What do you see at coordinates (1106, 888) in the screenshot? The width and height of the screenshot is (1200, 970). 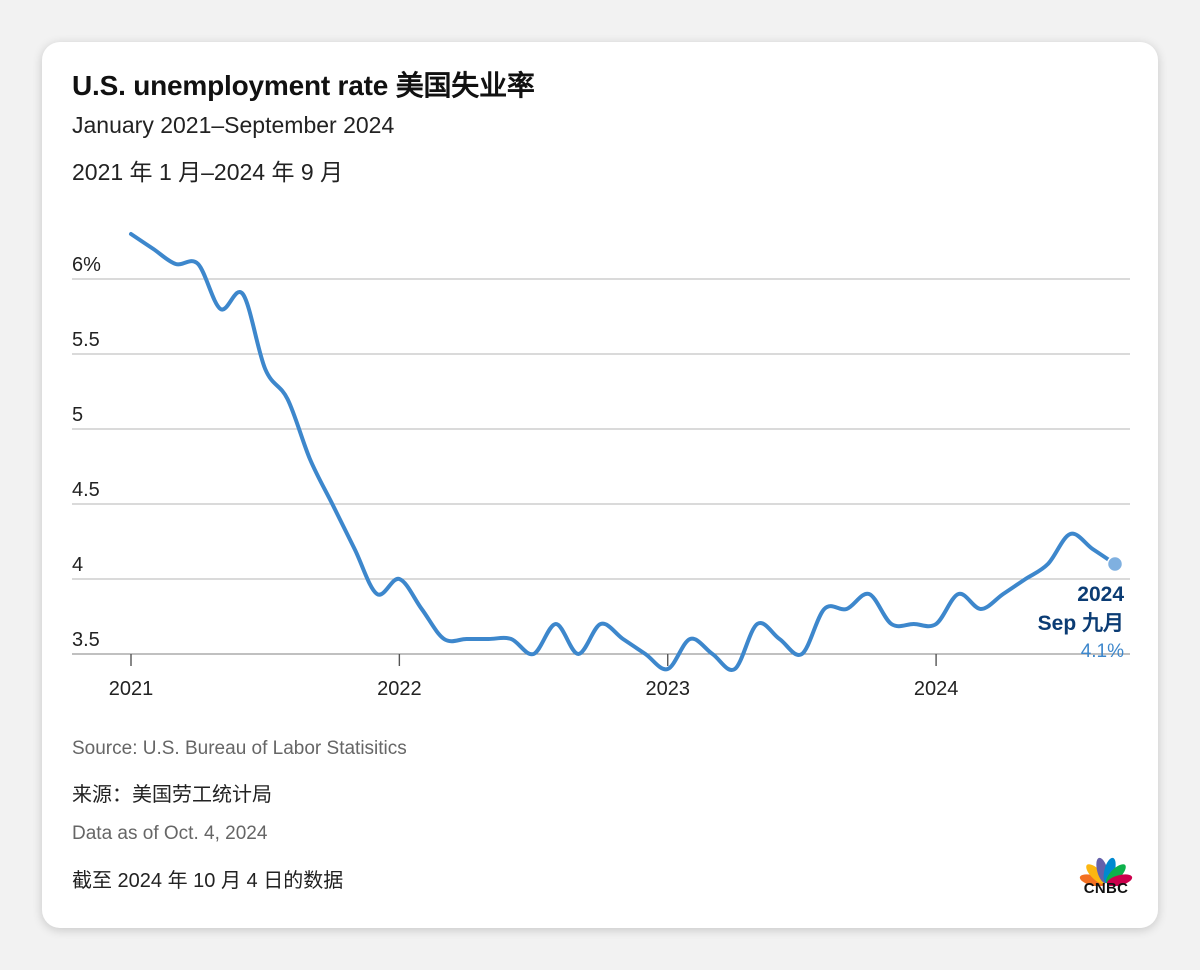 I see `cnbc-logo-text: CNBC` at bounding box center [1106, 888].